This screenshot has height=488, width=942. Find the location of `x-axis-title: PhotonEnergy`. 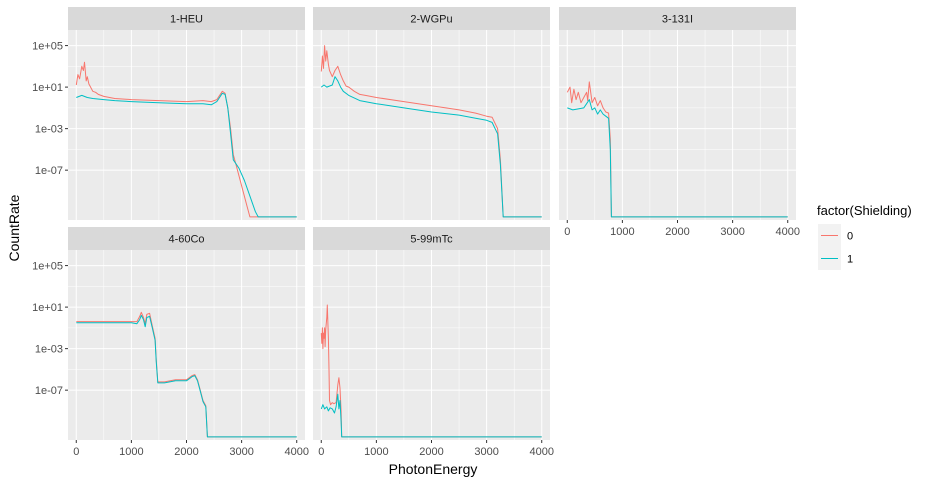

x-axis-title: PhotonEnergy is located at coordinates (433, 469).